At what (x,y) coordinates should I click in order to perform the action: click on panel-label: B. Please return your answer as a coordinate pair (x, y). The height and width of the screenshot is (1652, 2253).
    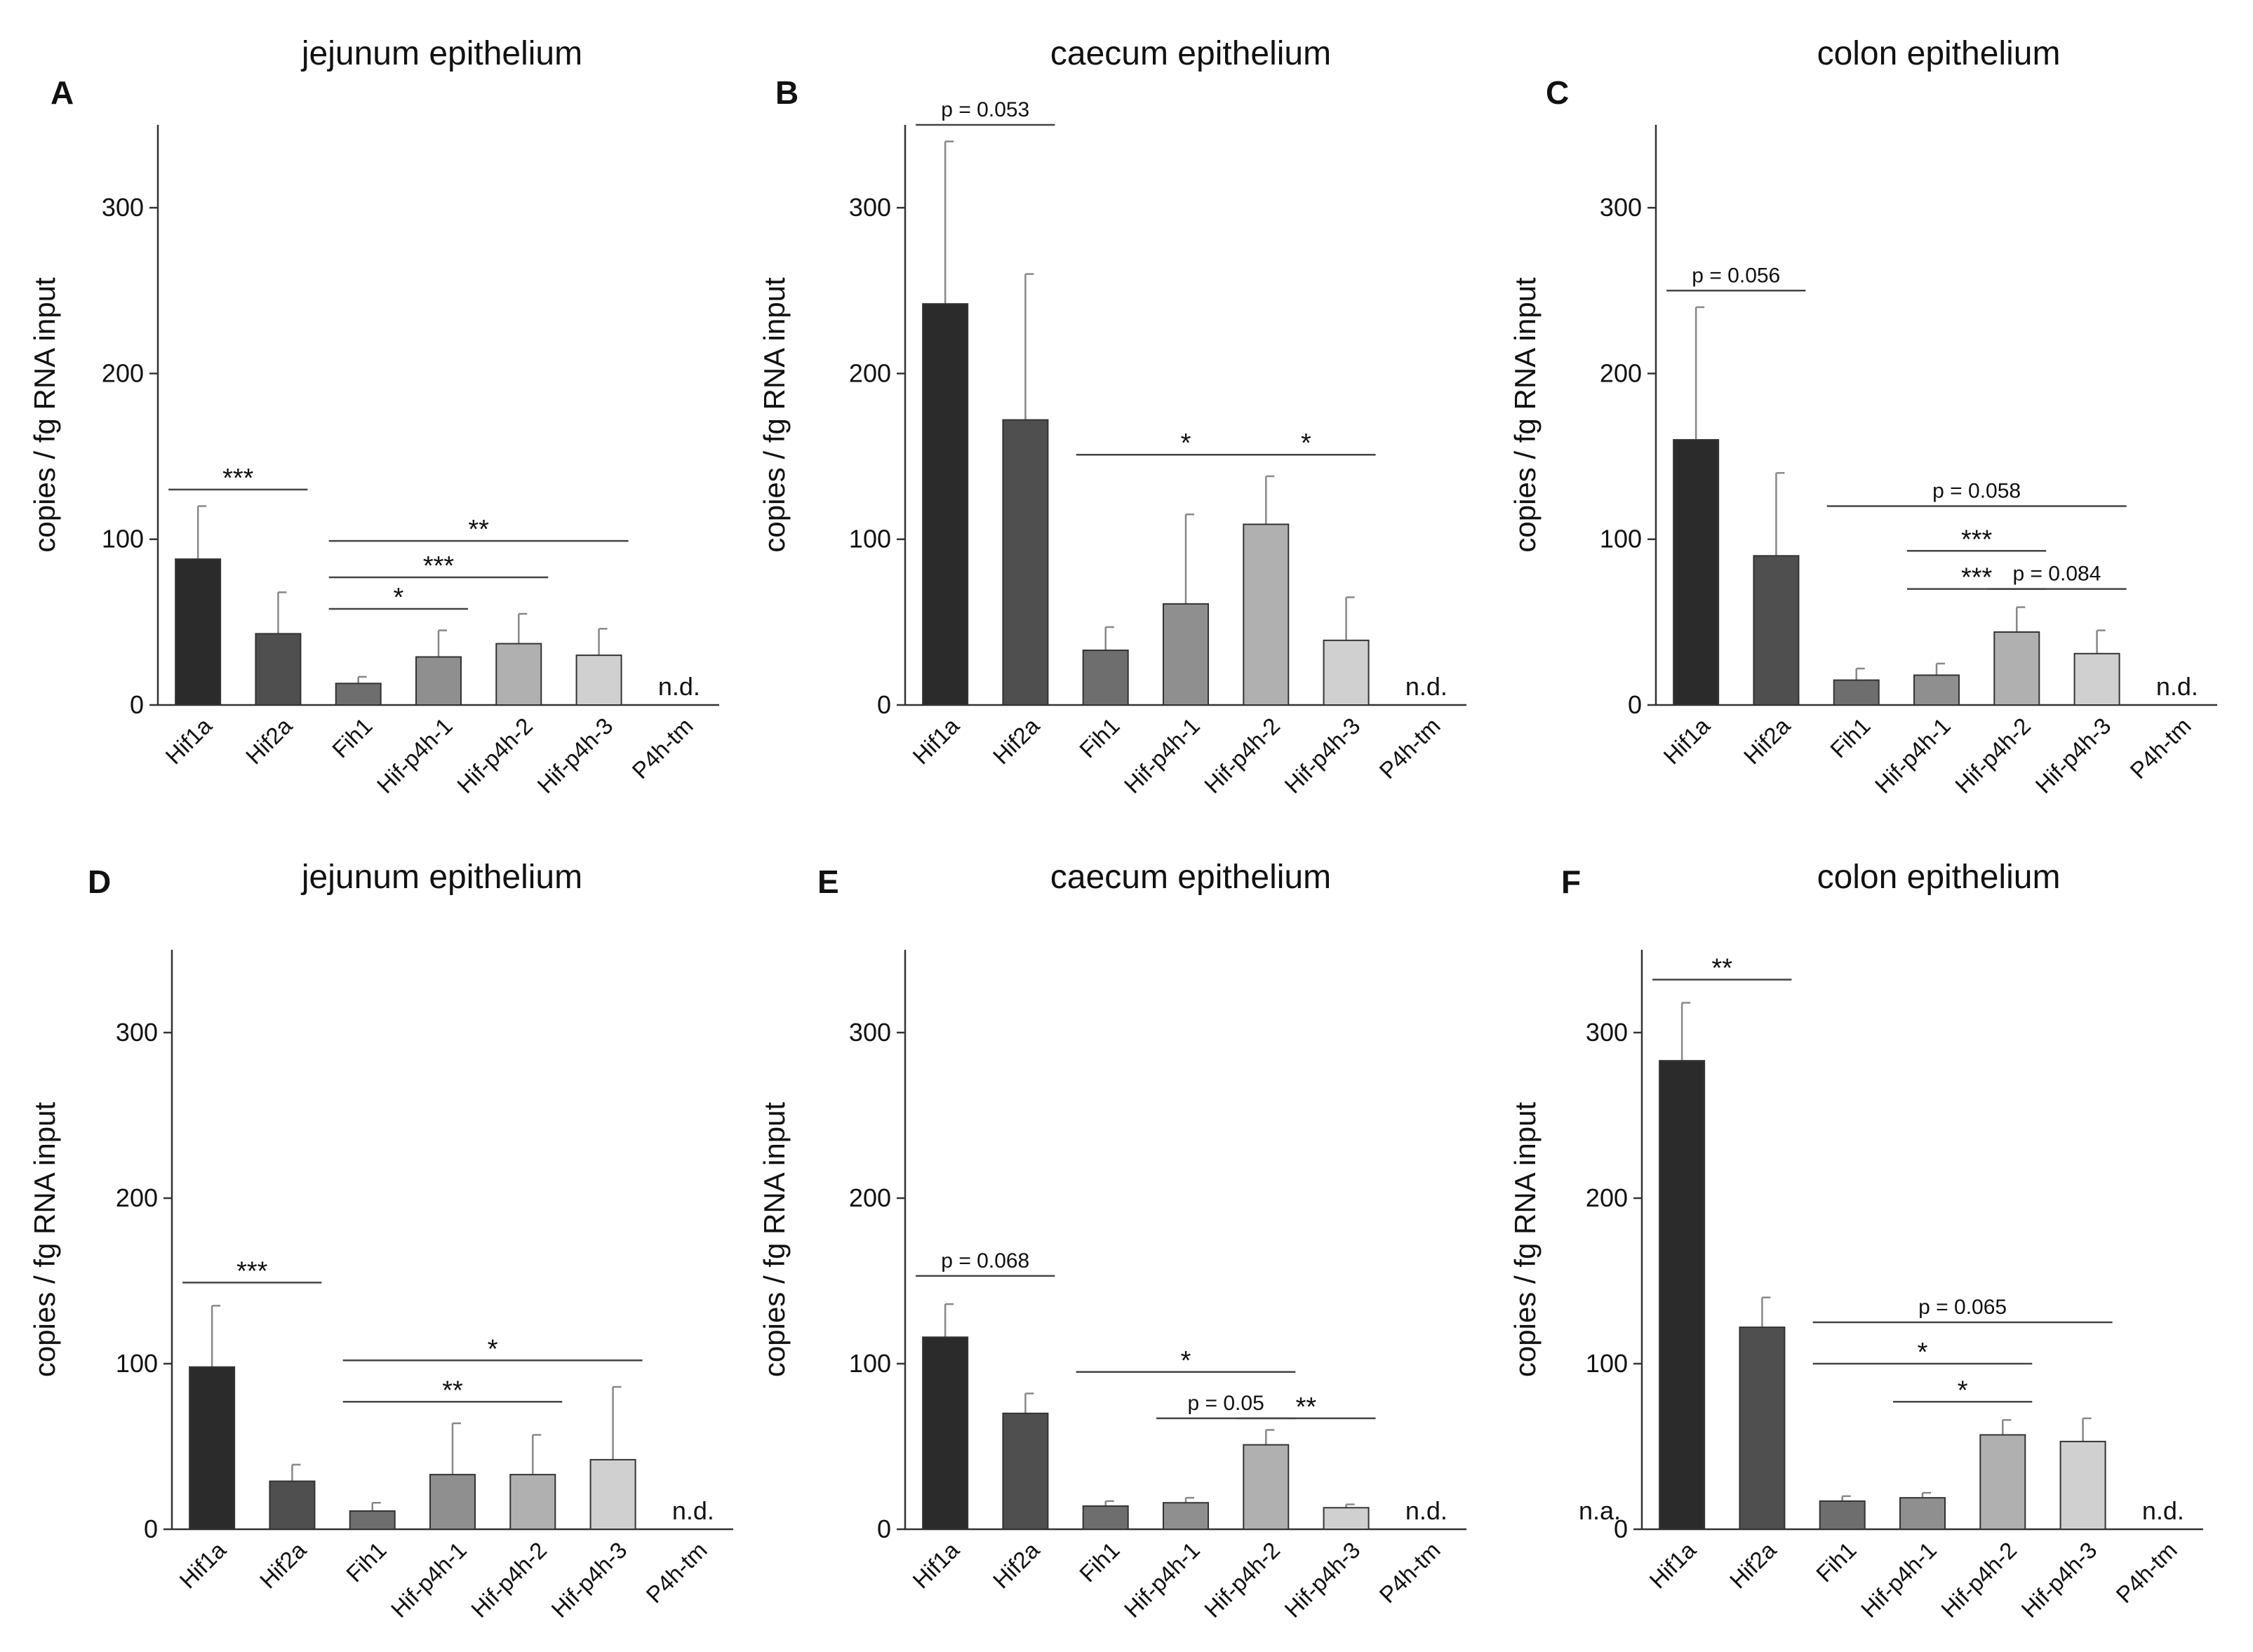
    Looking at the image, I should click on (787, 92).